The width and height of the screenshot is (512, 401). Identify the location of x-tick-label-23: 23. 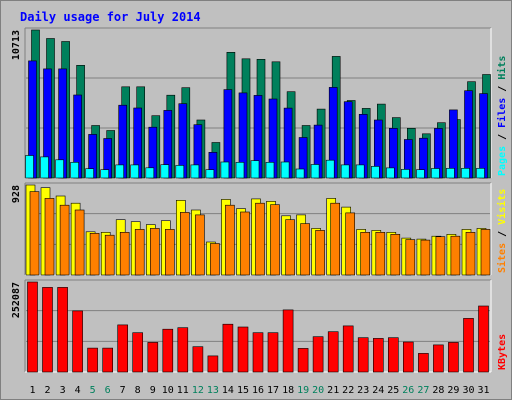
(363, 390).